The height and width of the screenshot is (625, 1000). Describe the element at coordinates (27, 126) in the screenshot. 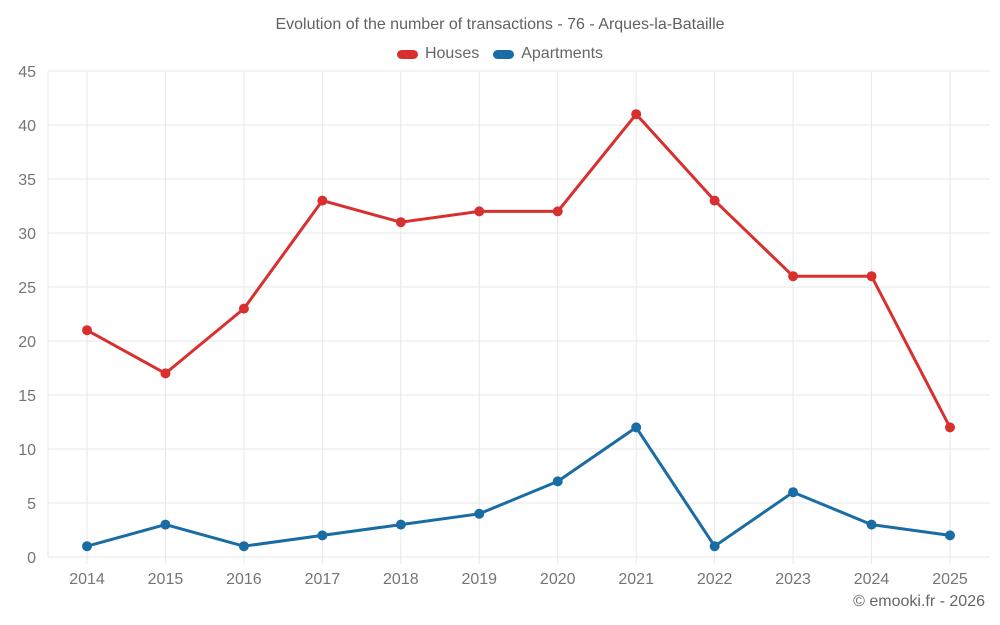

I see `y-axis-tick-label: 40` at that location.